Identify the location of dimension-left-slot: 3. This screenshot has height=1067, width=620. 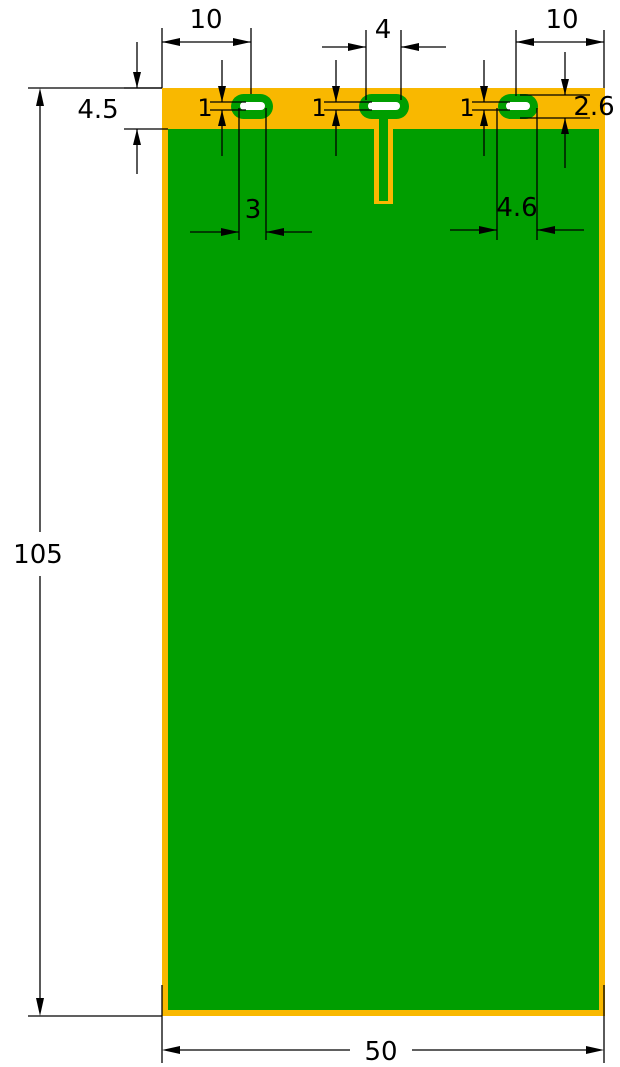
(251, 174).